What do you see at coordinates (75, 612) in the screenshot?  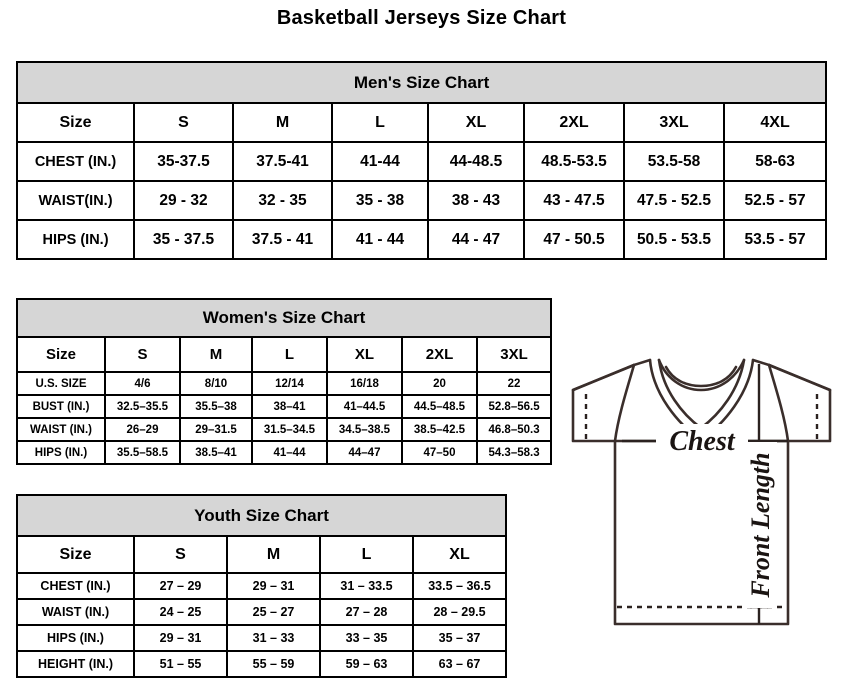 I see `youth-row-label-waist: WAIST (IN.)` at bounding box center [75, 612].